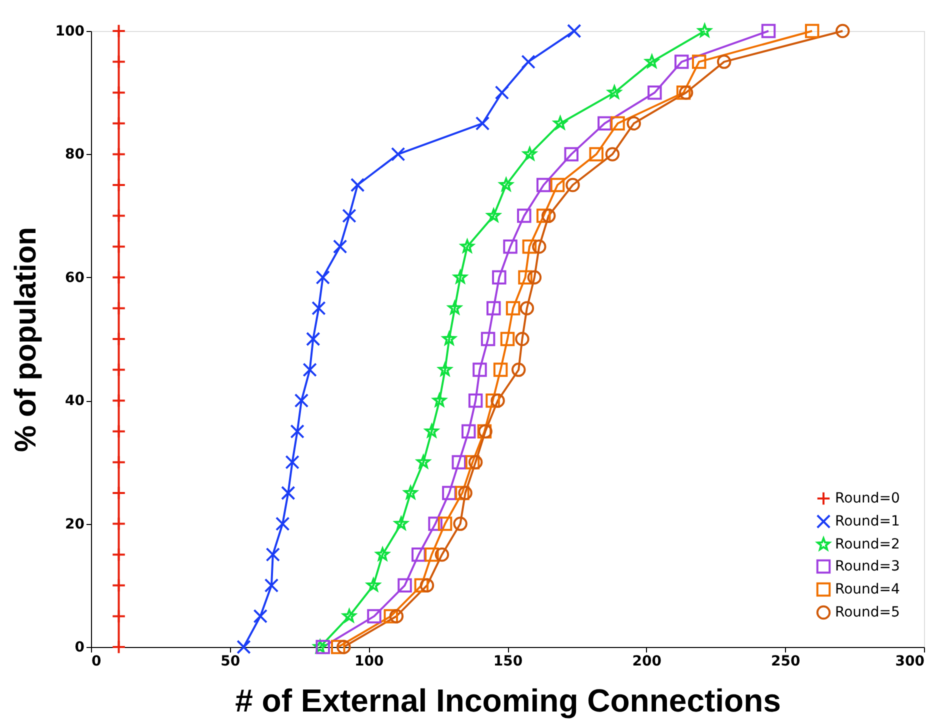  Describe the element at coordinates (867, 544) in the screenshot. I see `legend-label: Round=2` at that location.